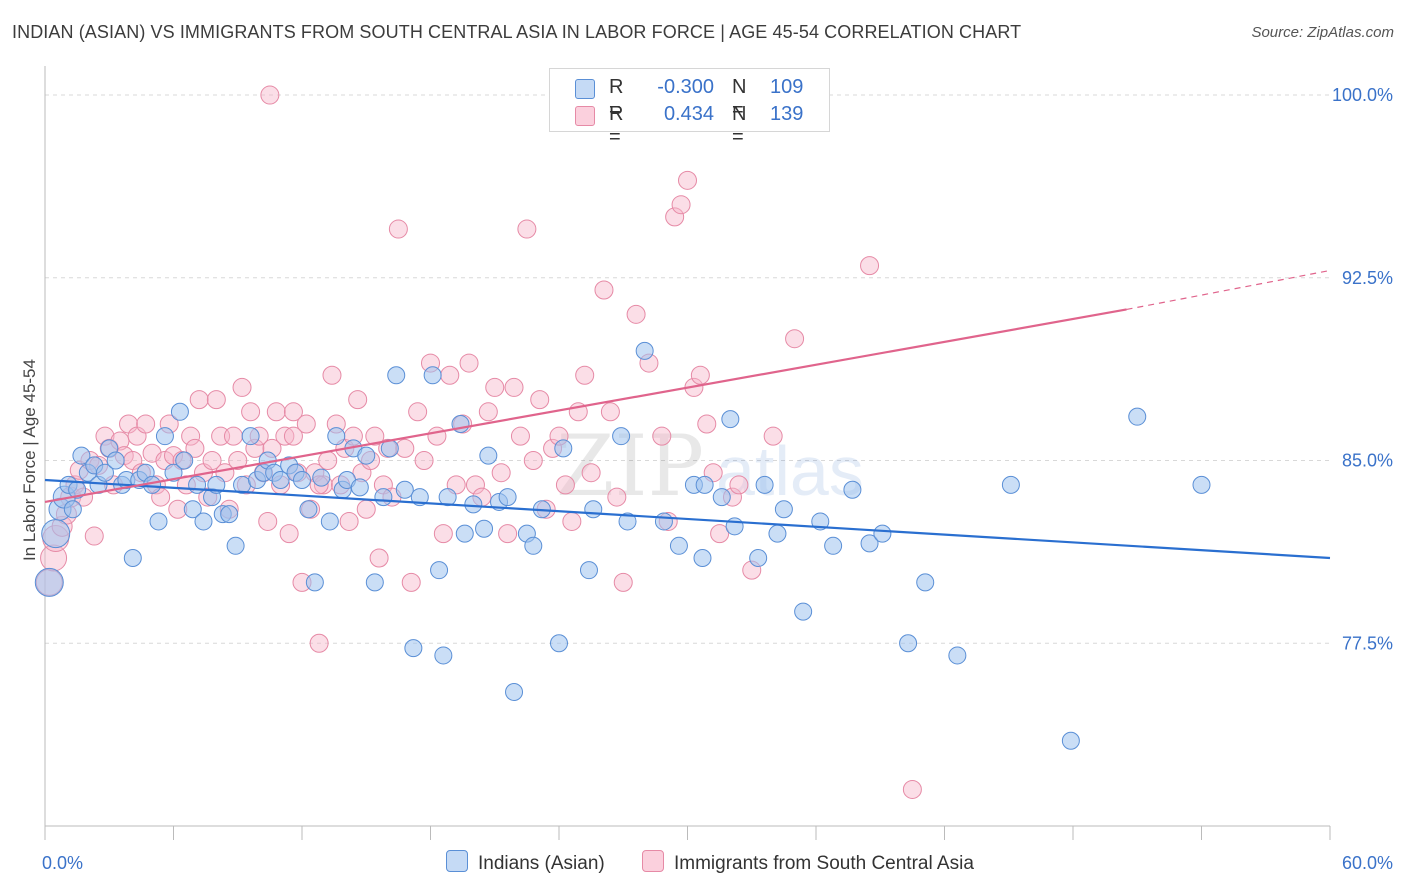  I want to click on watermark: ZIP atlas, so click(710, 466).